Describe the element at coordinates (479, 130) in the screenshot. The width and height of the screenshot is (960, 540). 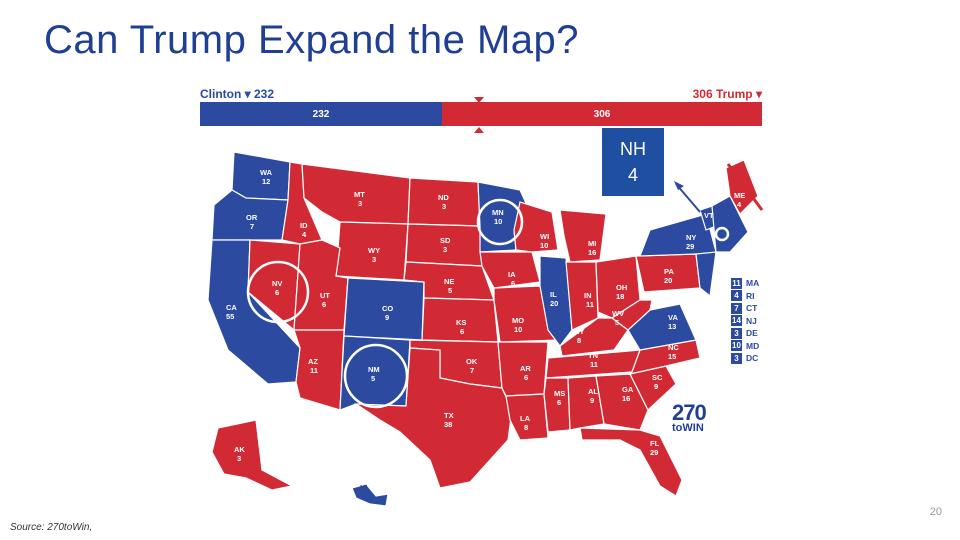
I see `midpoint-marker-bottom` at that location.